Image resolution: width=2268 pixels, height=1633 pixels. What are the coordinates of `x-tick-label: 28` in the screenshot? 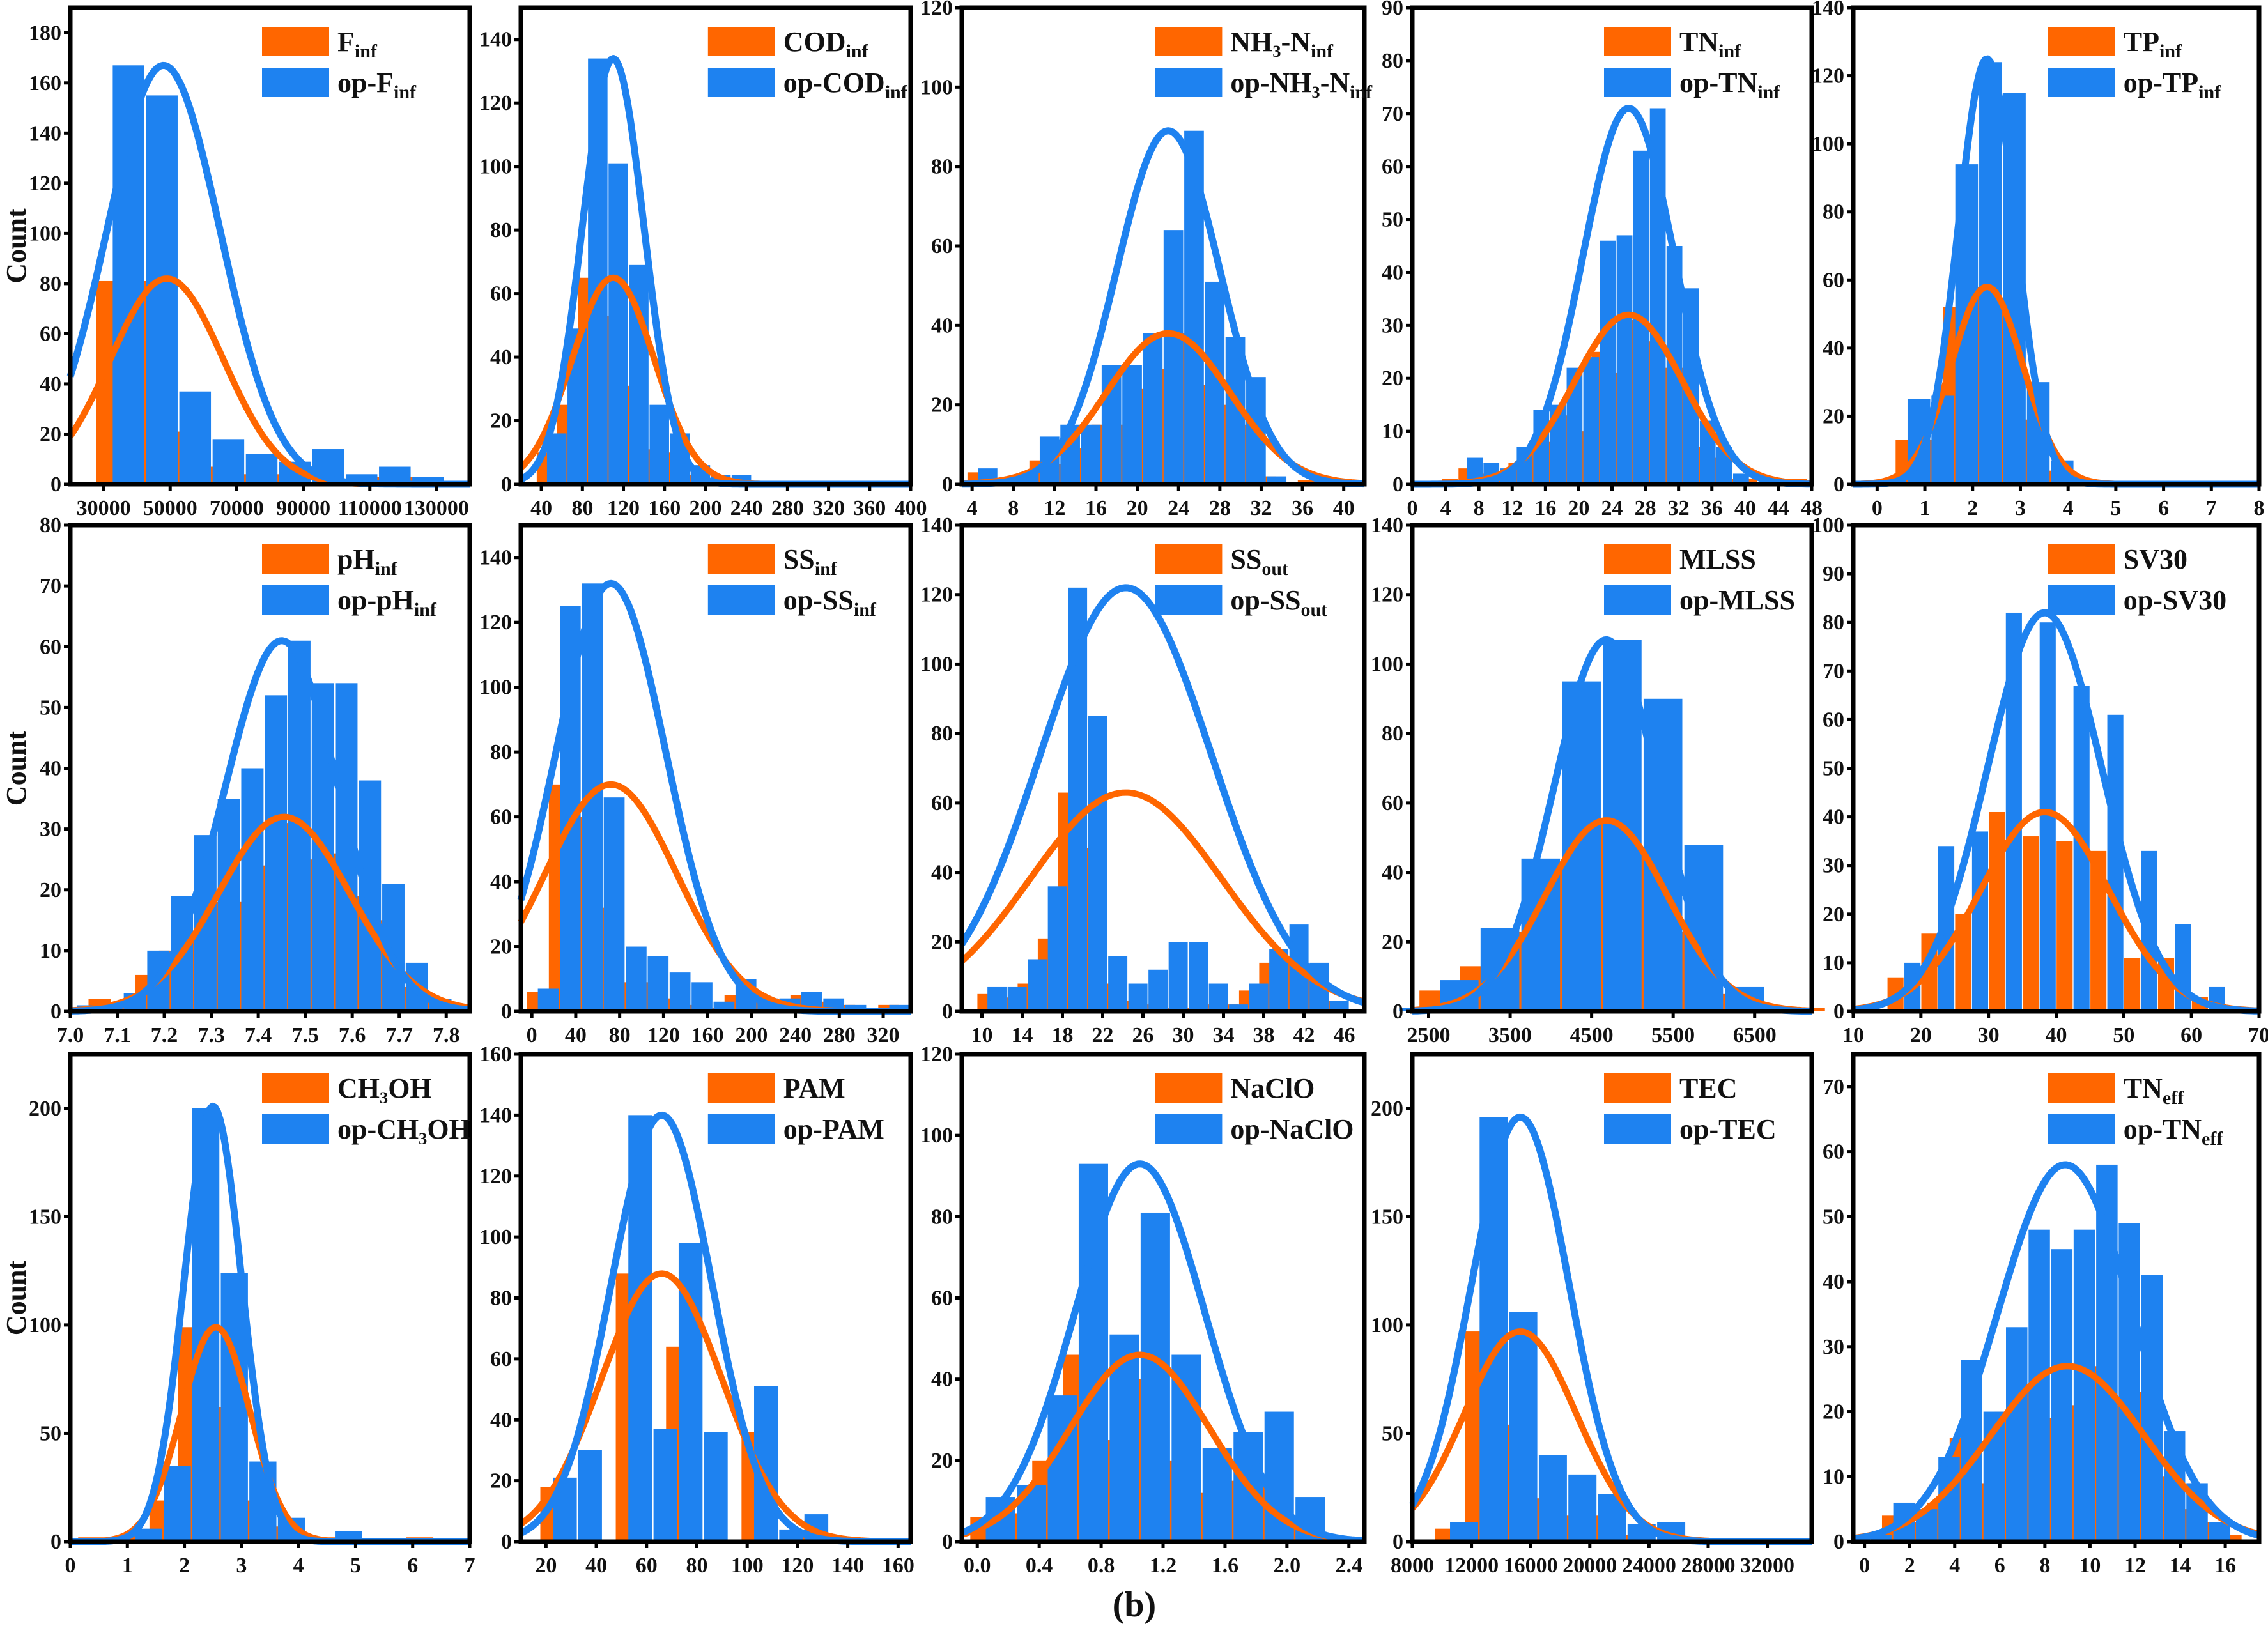 It's located at (1646, 508).